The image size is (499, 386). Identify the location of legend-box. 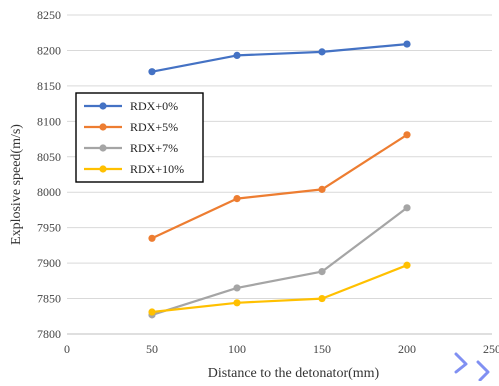
(139, 137).